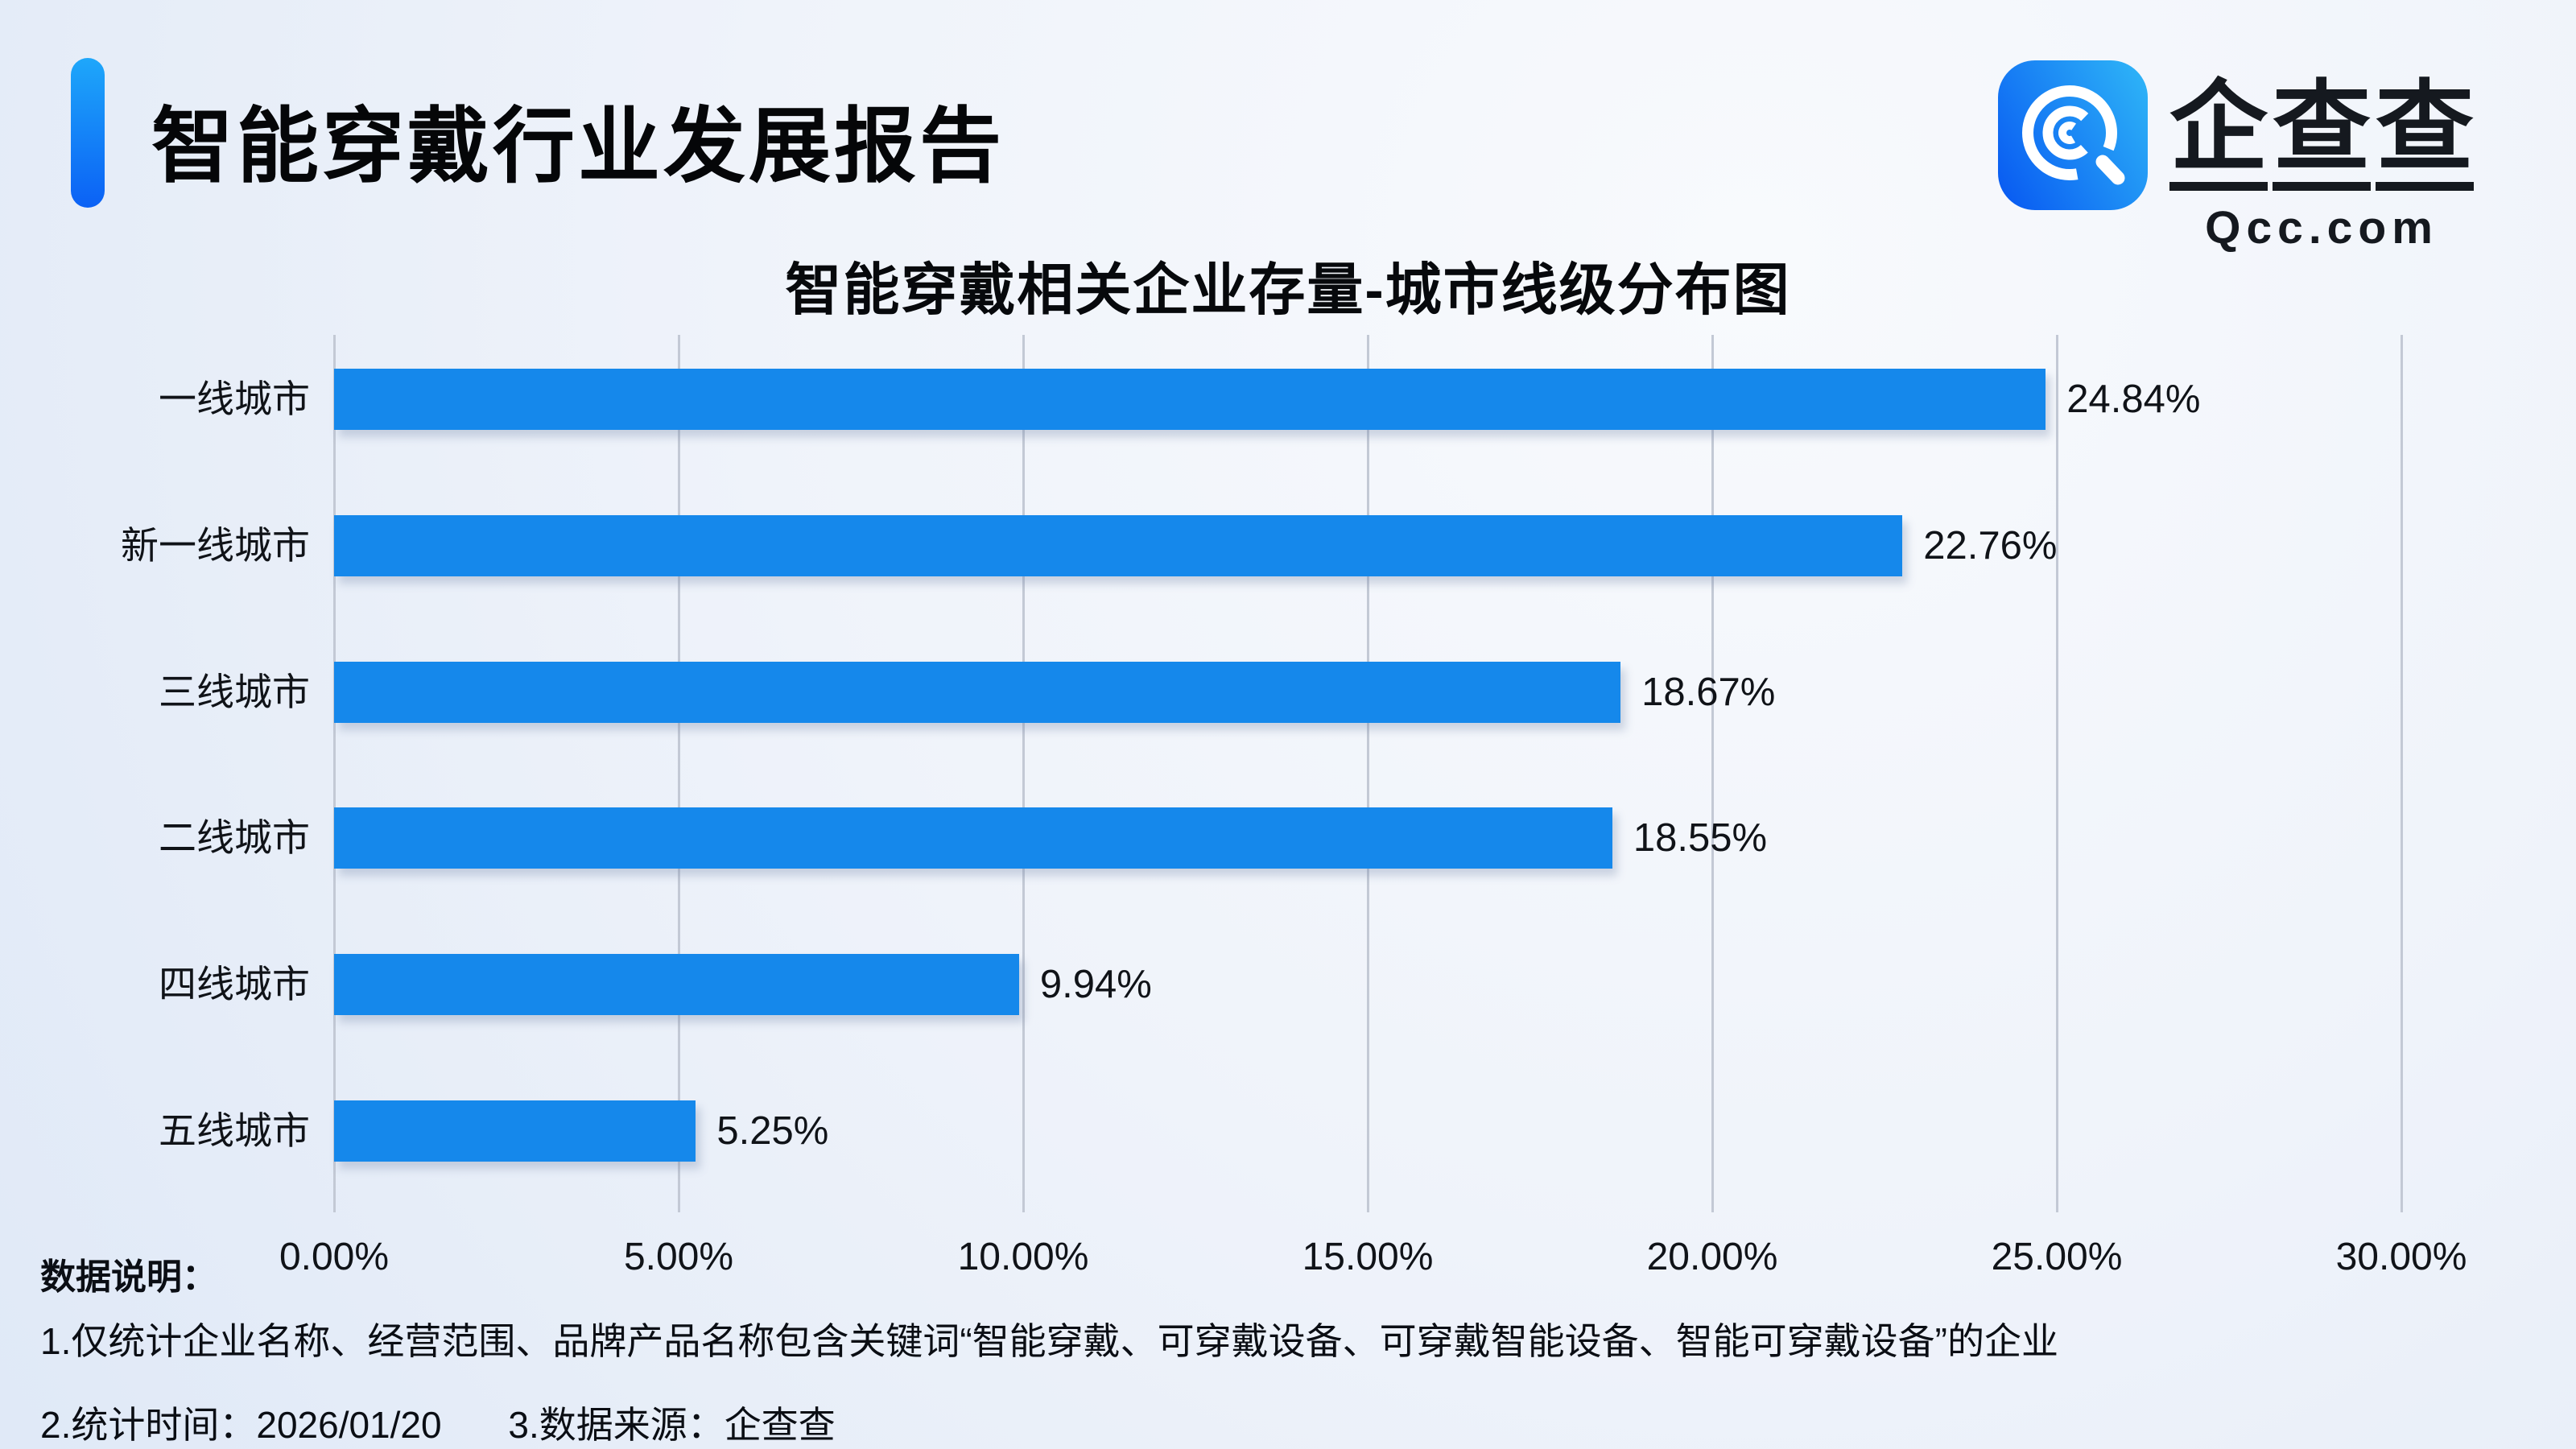 This screenshot has height=1449, width=2576. I want to click on x-tick-label: 15.00%, so click(1368, 1257).